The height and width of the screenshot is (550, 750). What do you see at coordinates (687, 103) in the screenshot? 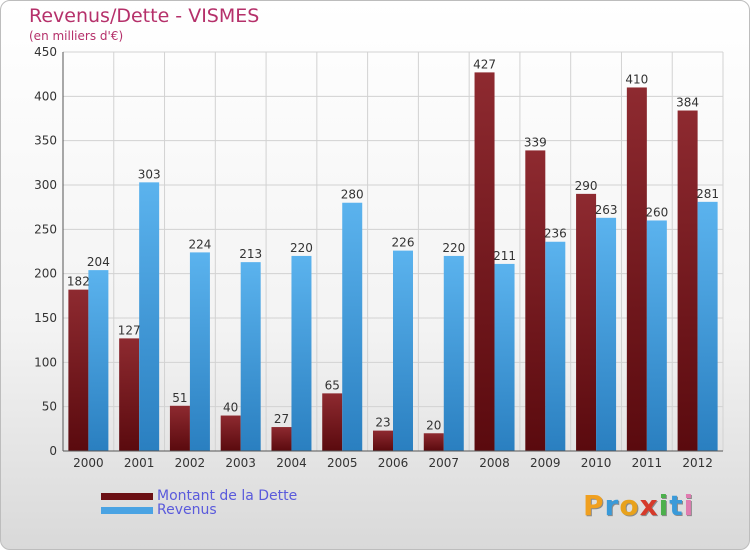
I see `data-label: 384` at bounding box center [687, 103].